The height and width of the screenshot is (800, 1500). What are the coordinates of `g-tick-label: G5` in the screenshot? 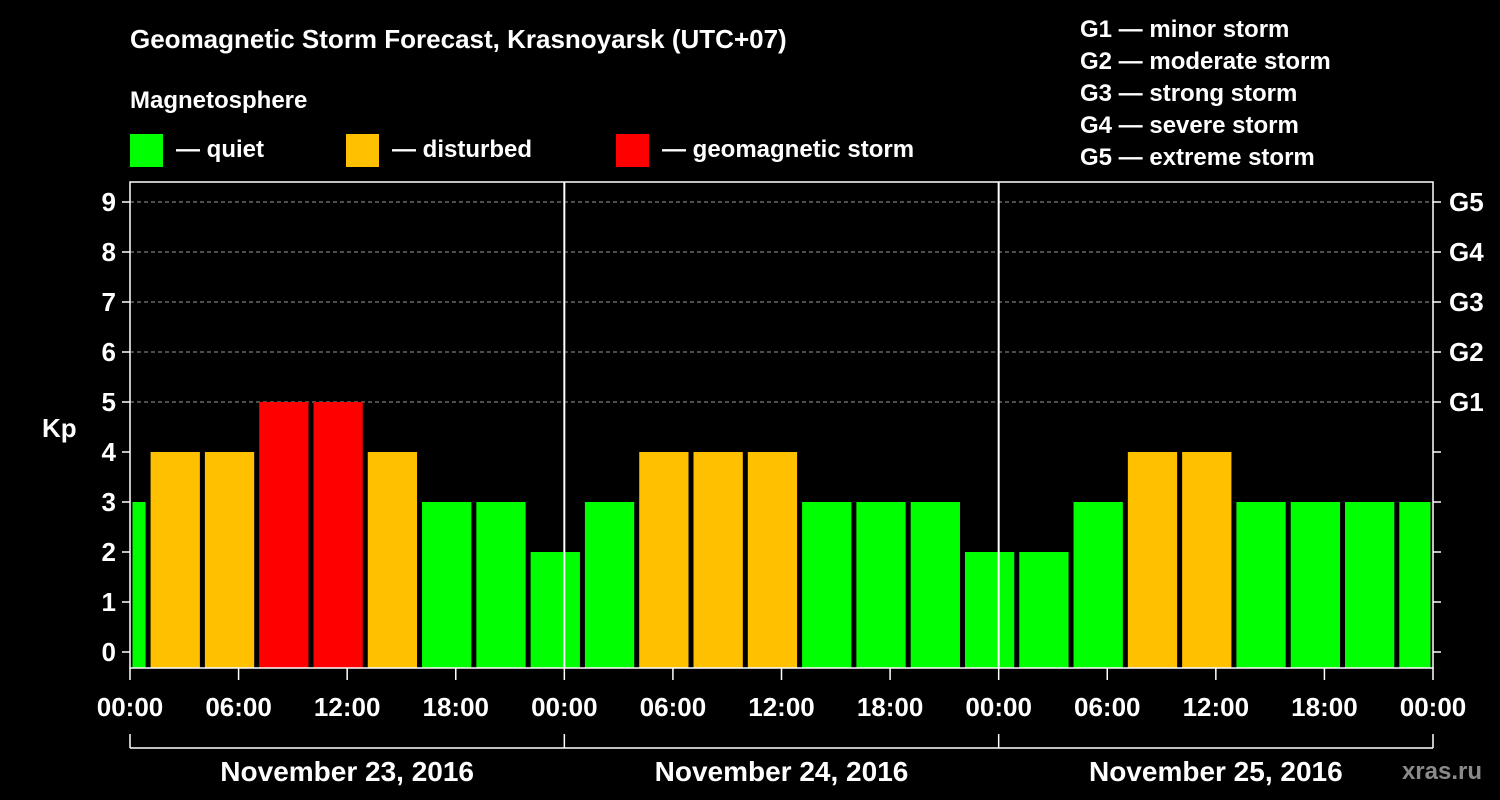 It's located at (1466, 202).